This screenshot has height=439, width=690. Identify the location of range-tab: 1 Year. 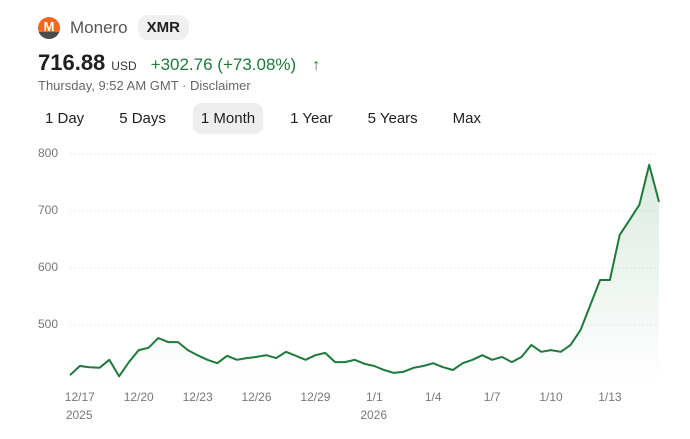
(311, 118).